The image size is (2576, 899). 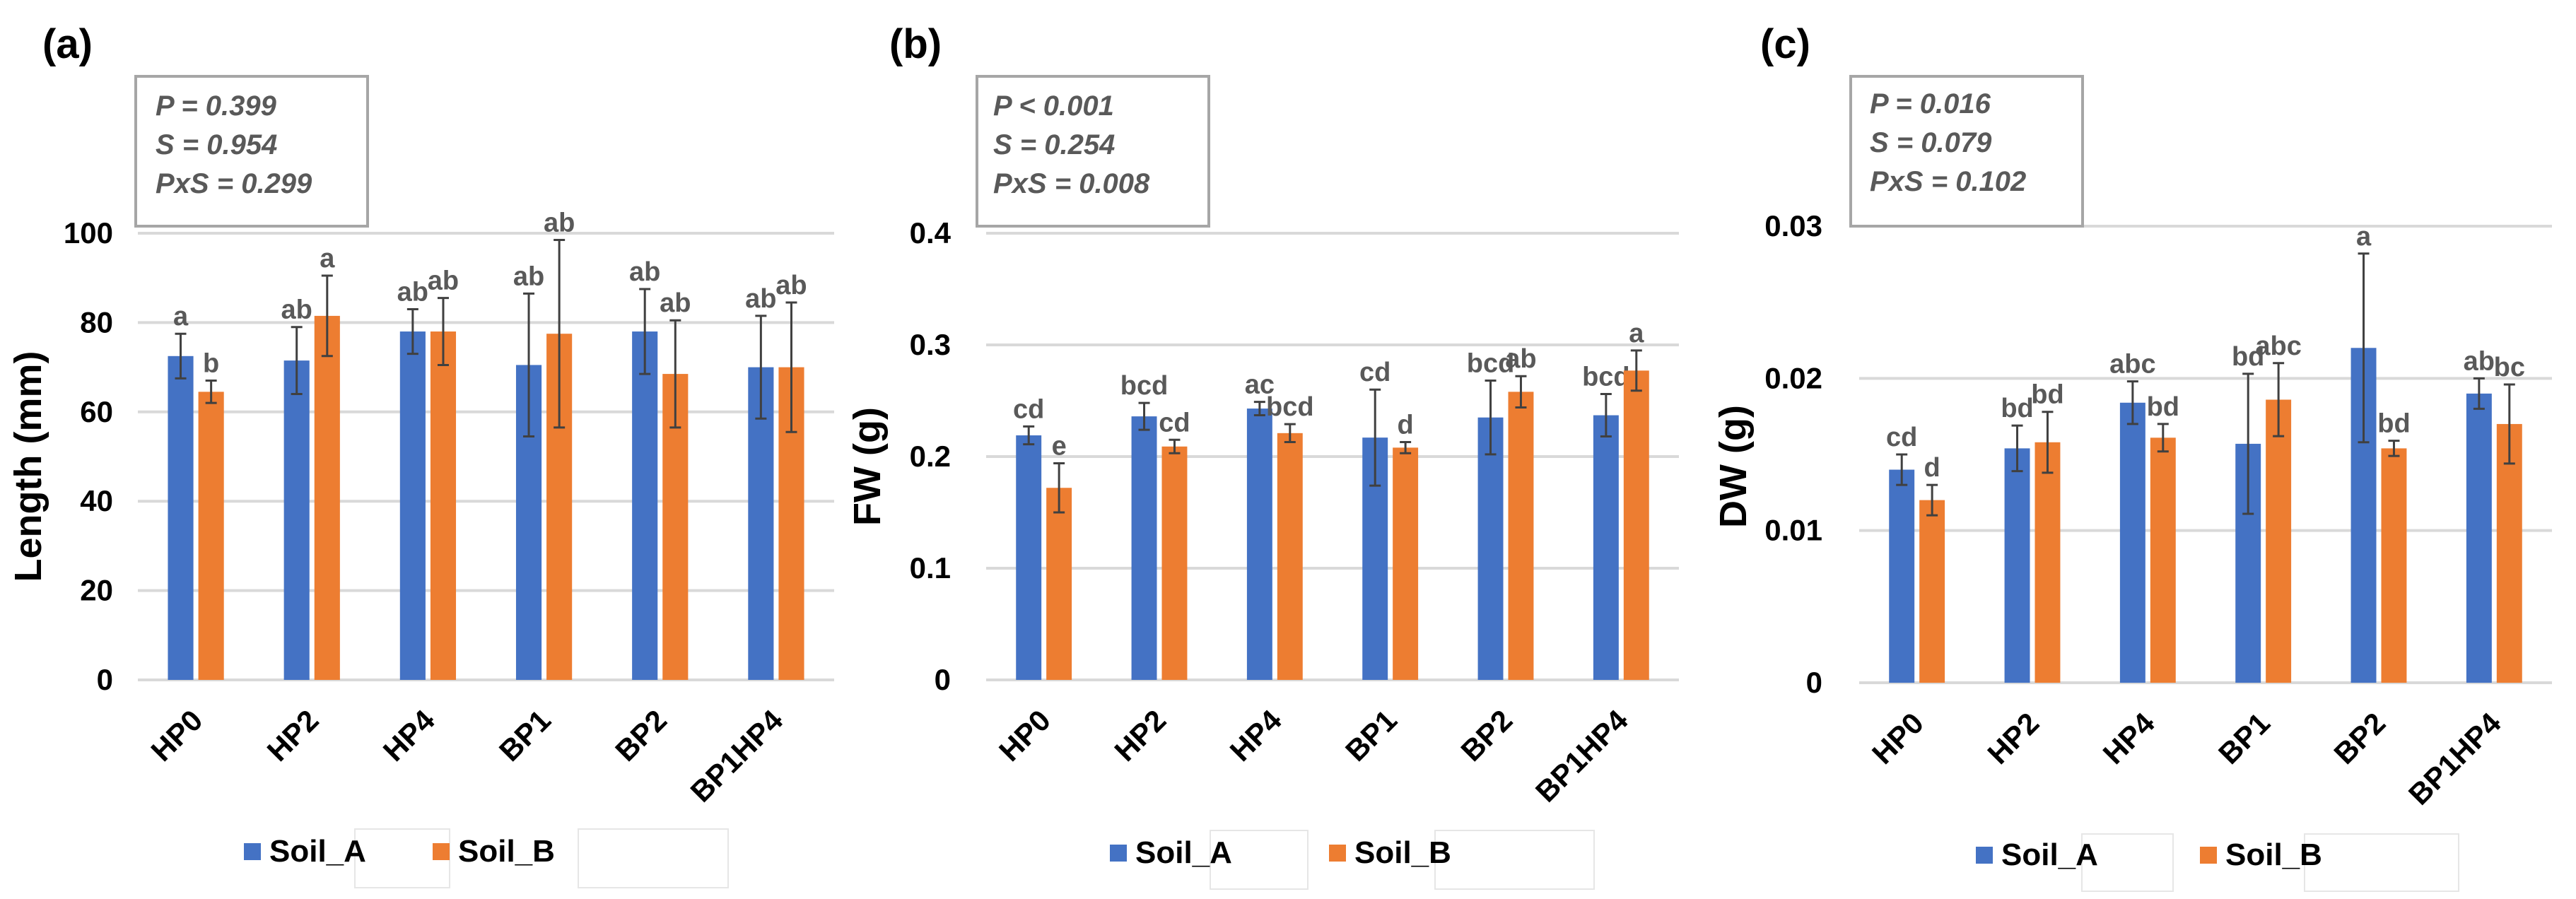 I want to click on stats-line: P = 0.016, so click(x=1931, y=103).